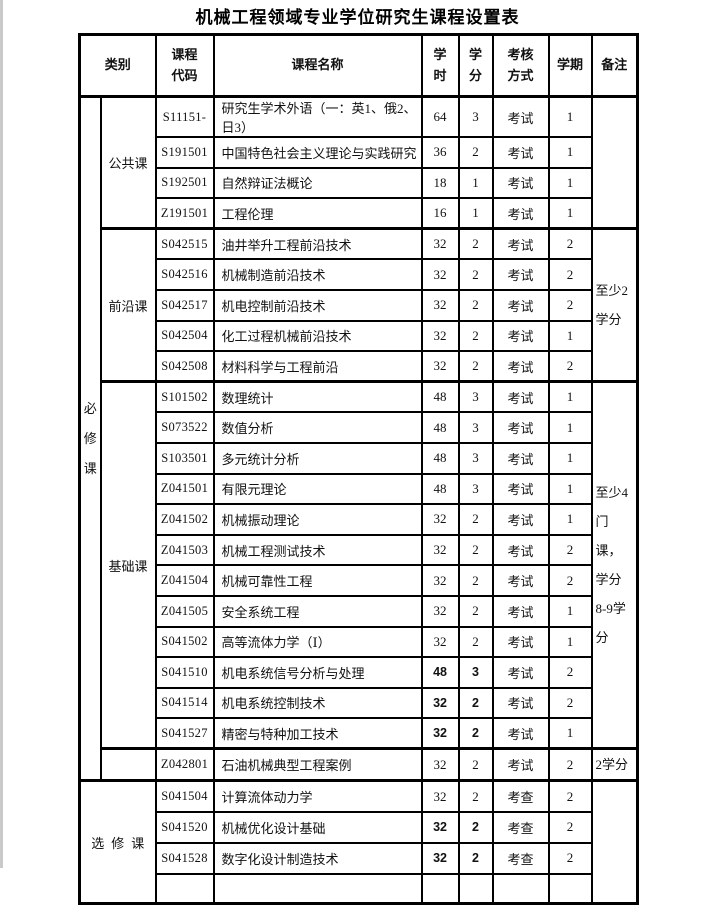 The image size is (715, 905). What do you see at coordinates (184, 397) in the screenshot?
I see `course-code-cell: S101502` at bounding box center [184, 397].